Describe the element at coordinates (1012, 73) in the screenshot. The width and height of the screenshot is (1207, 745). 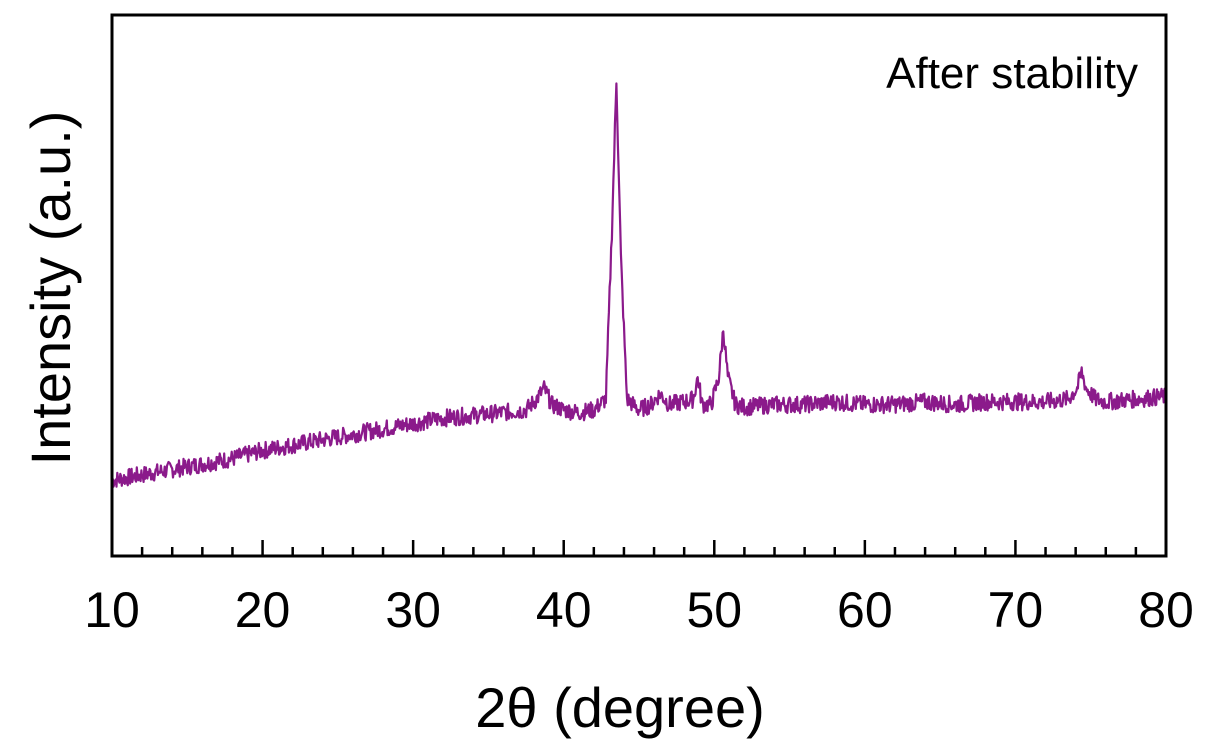
I see `annotation-text: After stability` at that location.